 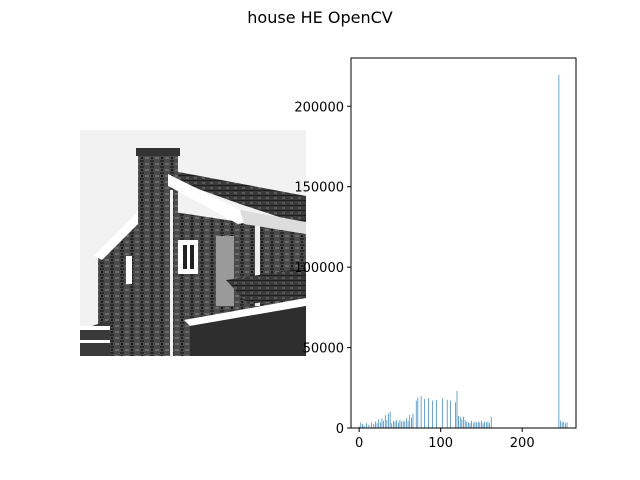 What do you see at coordinates (340, 429) in the screenshot?
I see `y-tick-label: 0` at bounding box center [340, 429].